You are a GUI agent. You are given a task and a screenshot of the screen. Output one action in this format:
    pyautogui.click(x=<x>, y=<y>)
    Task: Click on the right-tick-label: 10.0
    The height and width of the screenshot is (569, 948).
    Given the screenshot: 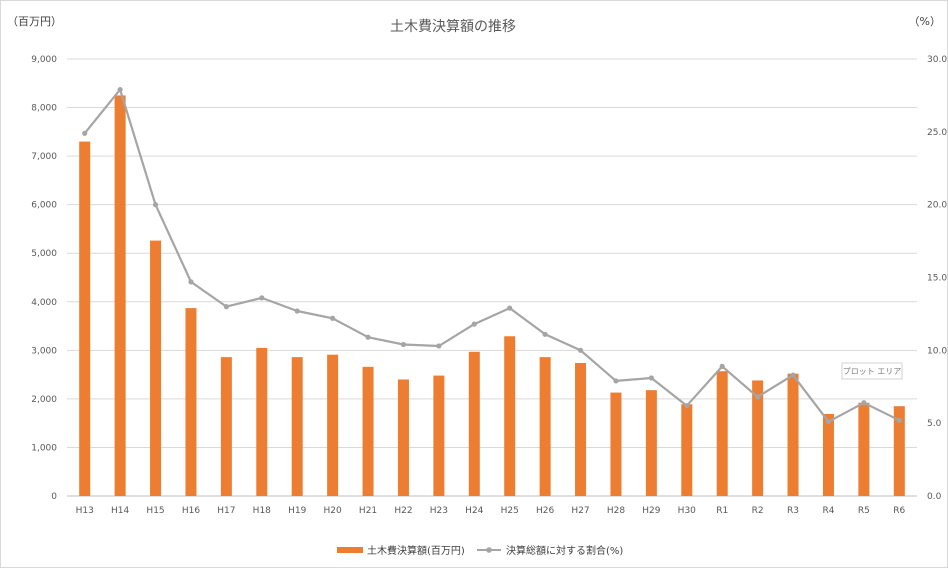 What is the action you would take?
    pyautogui.click(x=937, y=351)
    